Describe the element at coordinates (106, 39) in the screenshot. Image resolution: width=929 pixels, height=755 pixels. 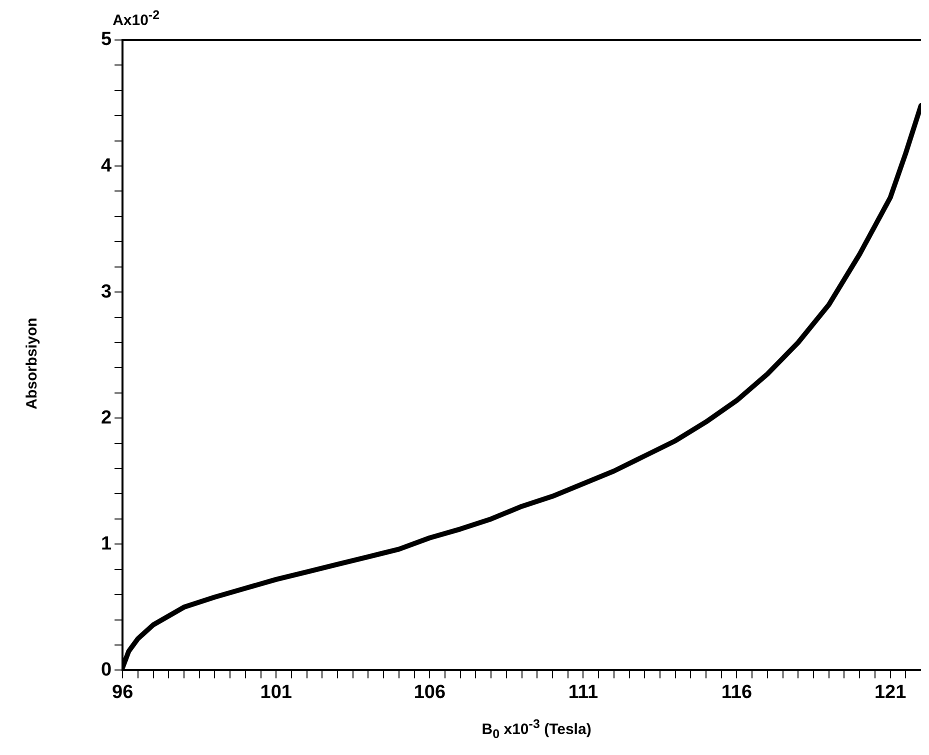
I see `y-tick-label: 5` at that location.